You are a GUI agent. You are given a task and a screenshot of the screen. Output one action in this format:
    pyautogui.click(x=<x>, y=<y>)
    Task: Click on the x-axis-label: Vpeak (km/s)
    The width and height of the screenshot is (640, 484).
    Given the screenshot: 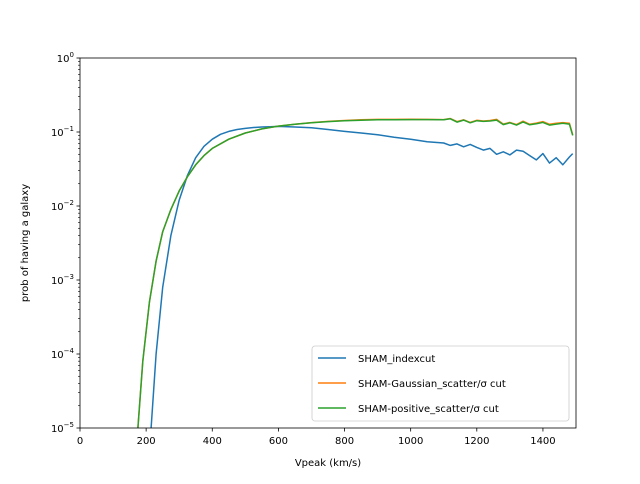 What is the action you would take?
    pyautogui.click(x=328, y=463)
    